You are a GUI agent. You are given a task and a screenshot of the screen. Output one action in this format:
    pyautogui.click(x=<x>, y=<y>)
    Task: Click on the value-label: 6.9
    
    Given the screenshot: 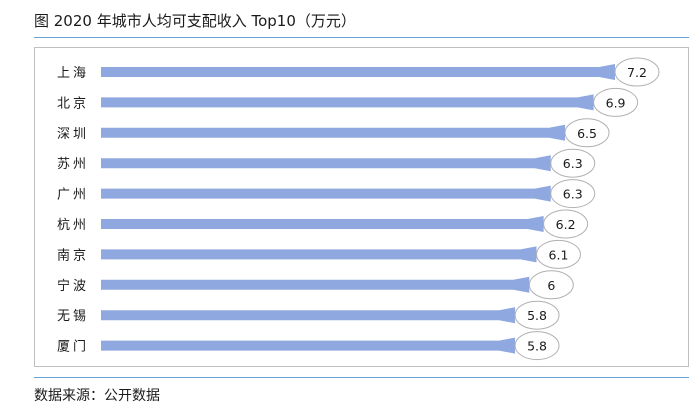 What is the action you would take?
    pyautogui.click(x=616, y=102)
    